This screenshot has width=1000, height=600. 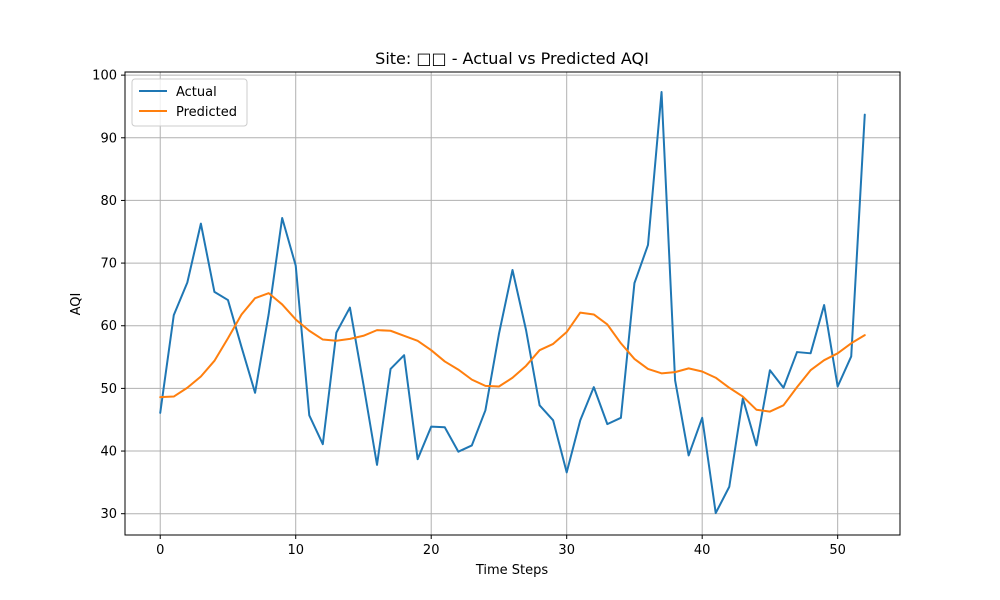 What do you see at coordinates (196, 92) in the screenshot?
I see `legend-label-actual: Actual` at bounding box center [196, 92].